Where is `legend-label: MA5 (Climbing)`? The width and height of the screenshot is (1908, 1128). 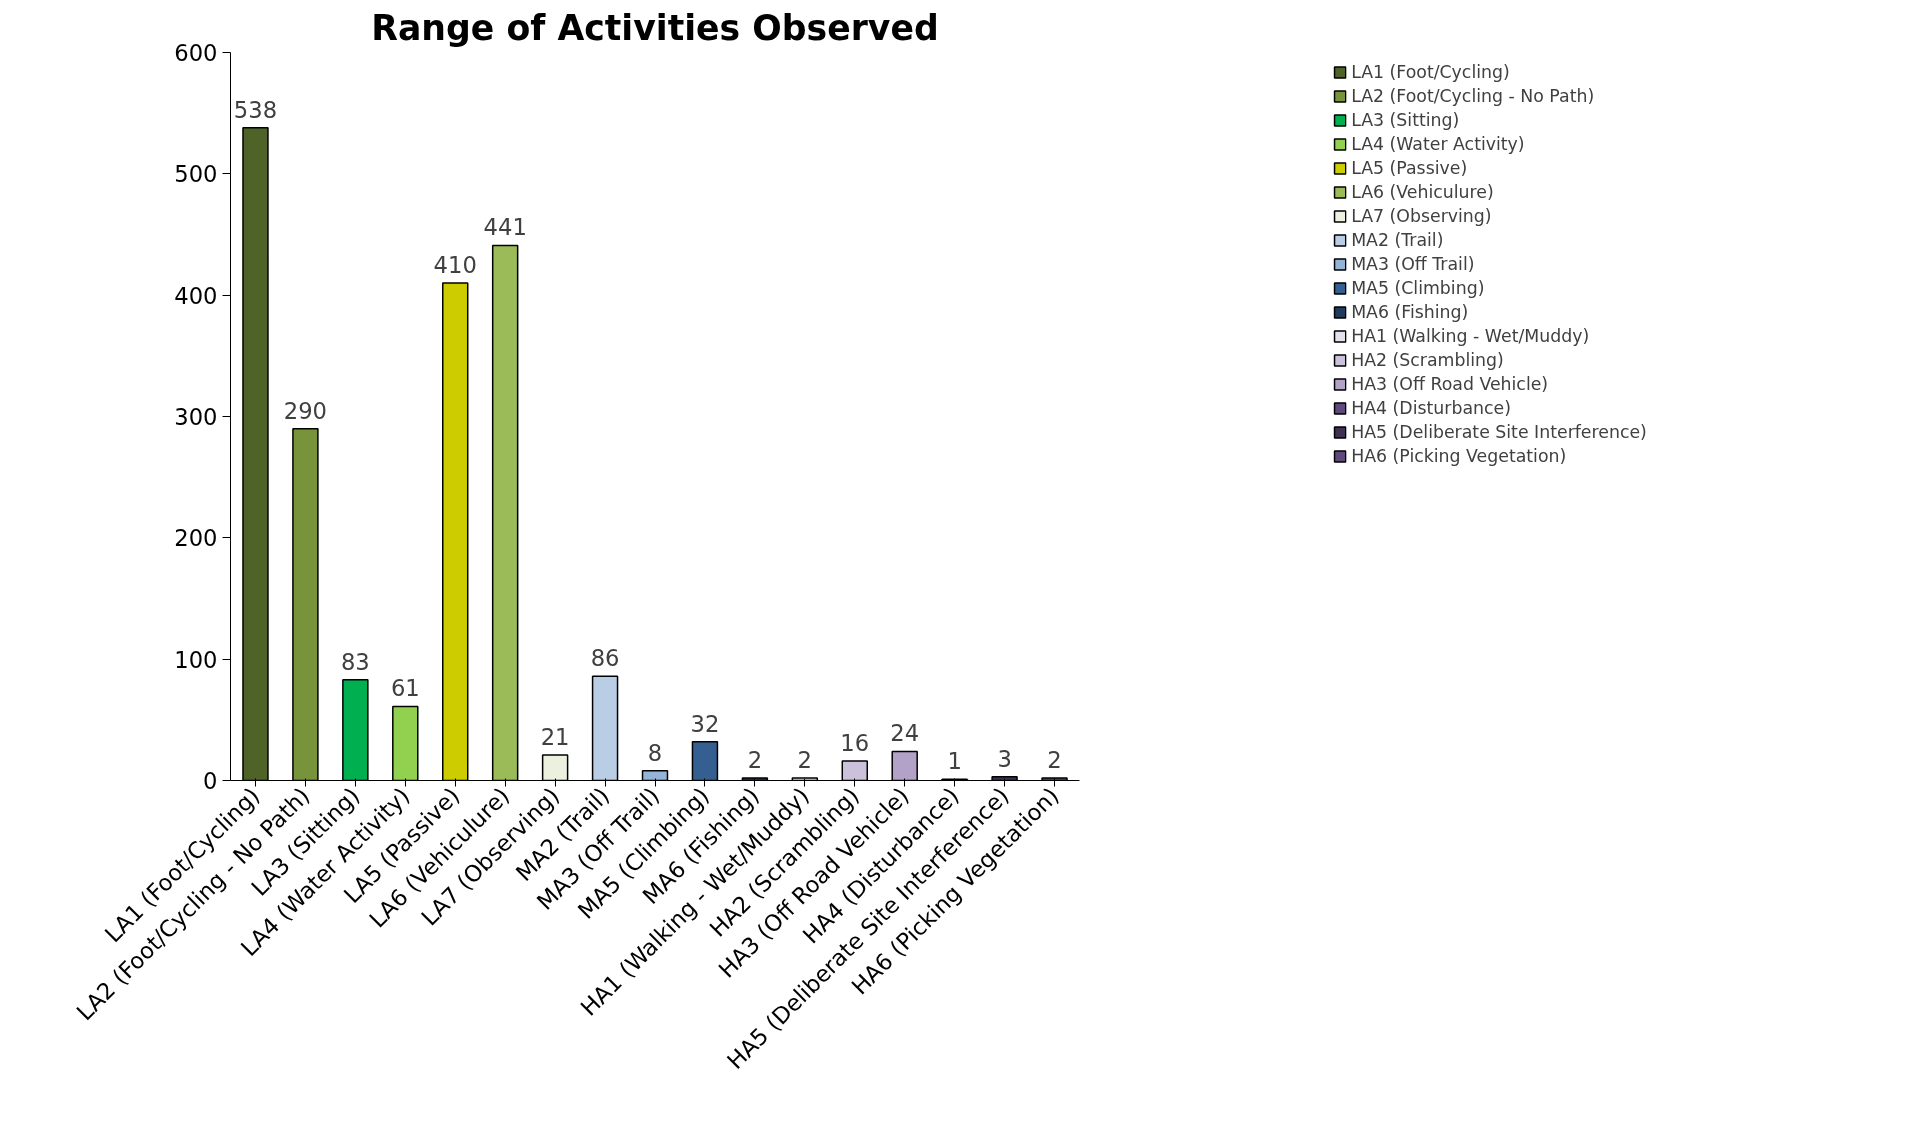
legend-label: MA5 (Climbing) is located at coordinates (1418, 288).